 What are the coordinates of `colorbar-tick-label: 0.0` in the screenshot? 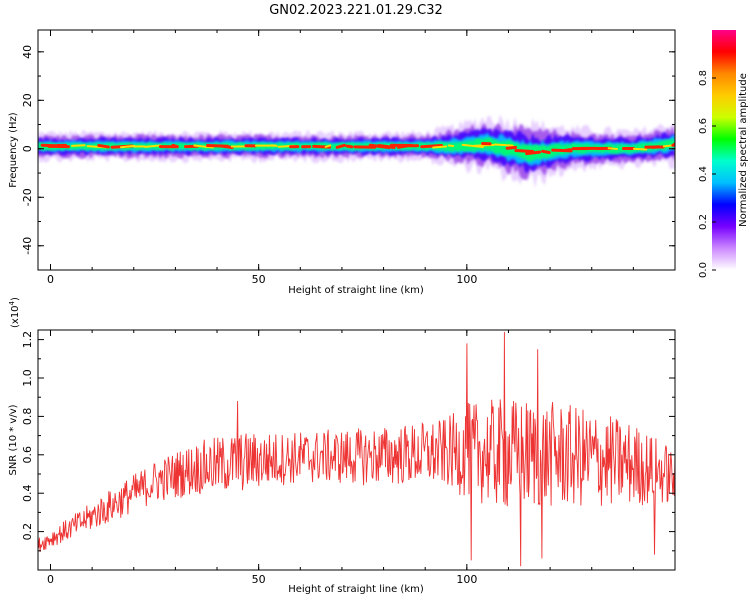 It's located at (703, 270).